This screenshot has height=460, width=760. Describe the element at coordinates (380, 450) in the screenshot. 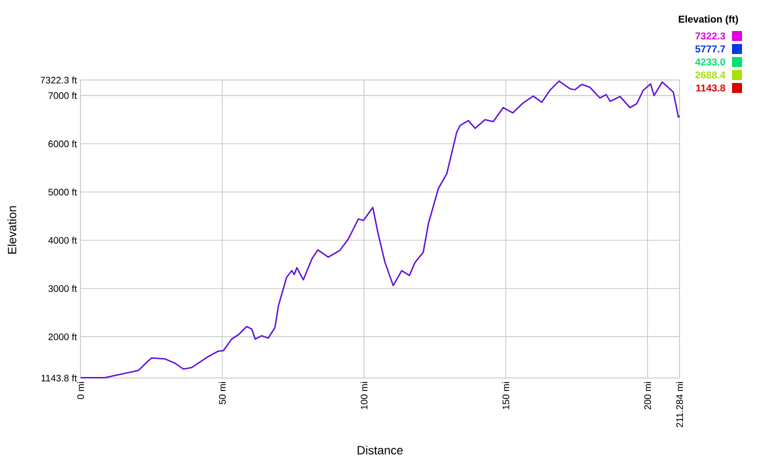

I see `x-axis-title: Distance` at that location.